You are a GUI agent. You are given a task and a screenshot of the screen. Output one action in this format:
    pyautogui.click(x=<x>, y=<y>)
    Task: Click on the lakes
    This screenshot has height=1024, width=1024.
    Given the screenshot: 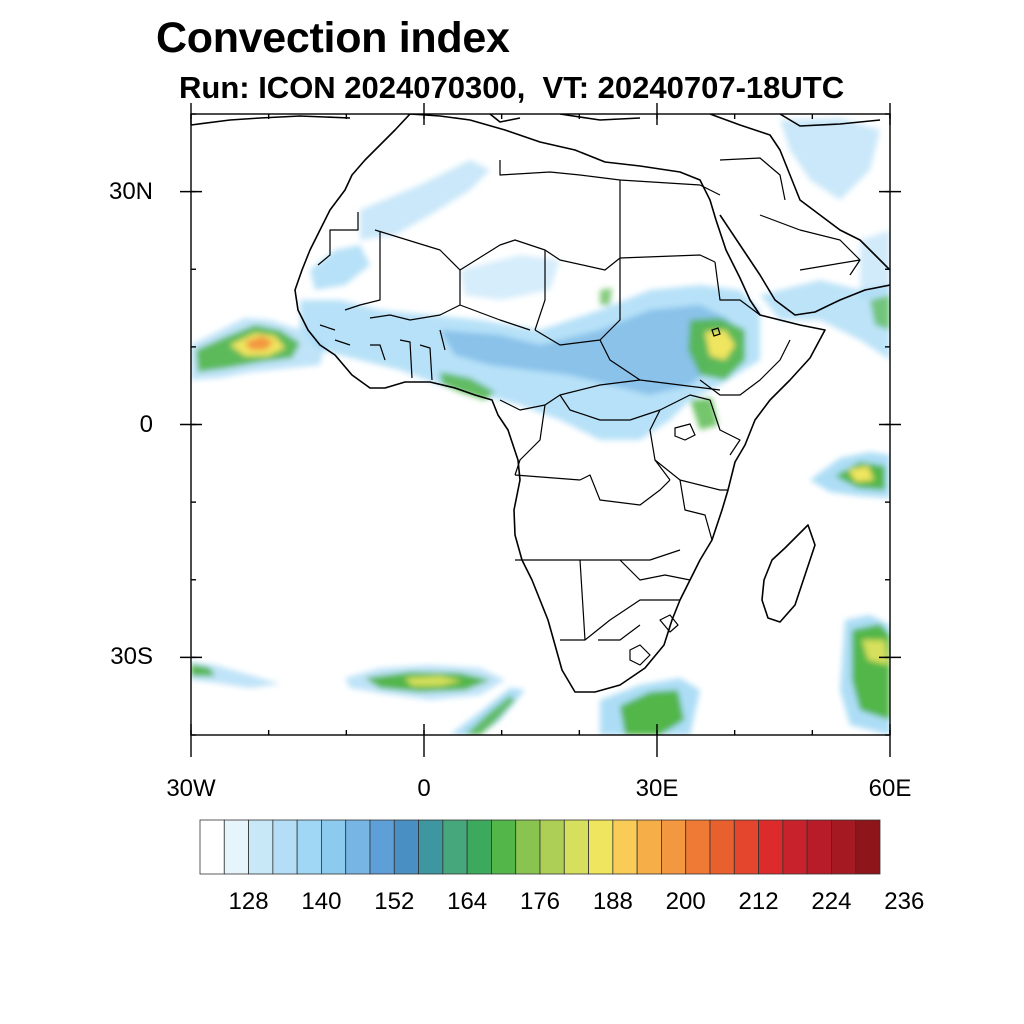 What is the action you would take?
    pyautogui.click(x=697, y=384)
    